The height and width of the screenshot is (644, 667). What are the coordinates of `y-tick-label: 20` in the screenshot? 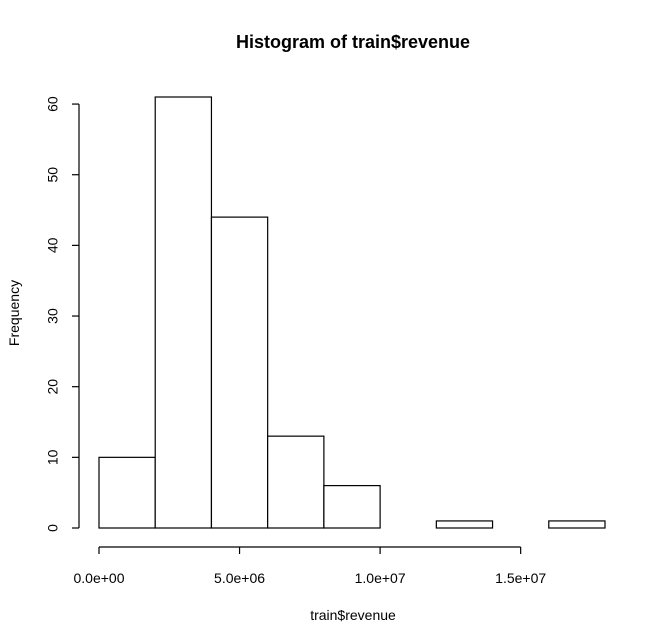 It's located at (53, 387).